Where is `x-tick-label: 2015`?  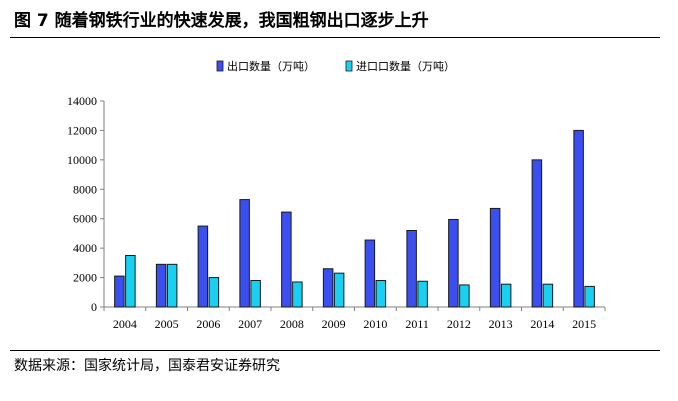
x-tick-label: 2015 is located at coordinates (584, 324).